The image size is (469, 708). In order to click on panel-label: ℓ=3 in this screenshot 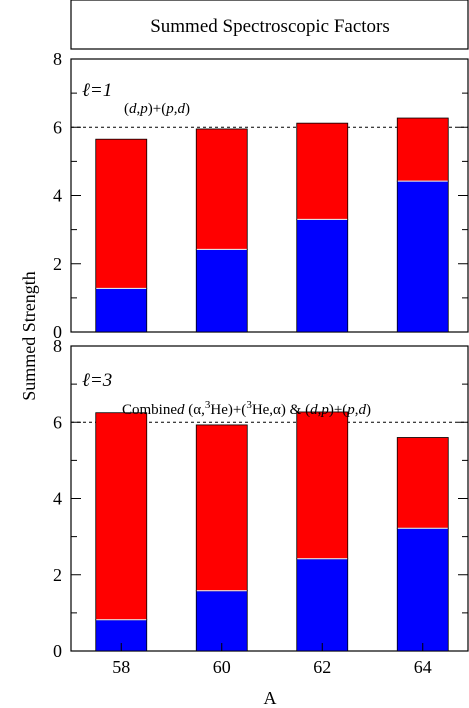, I will do `click(97, 380)`.